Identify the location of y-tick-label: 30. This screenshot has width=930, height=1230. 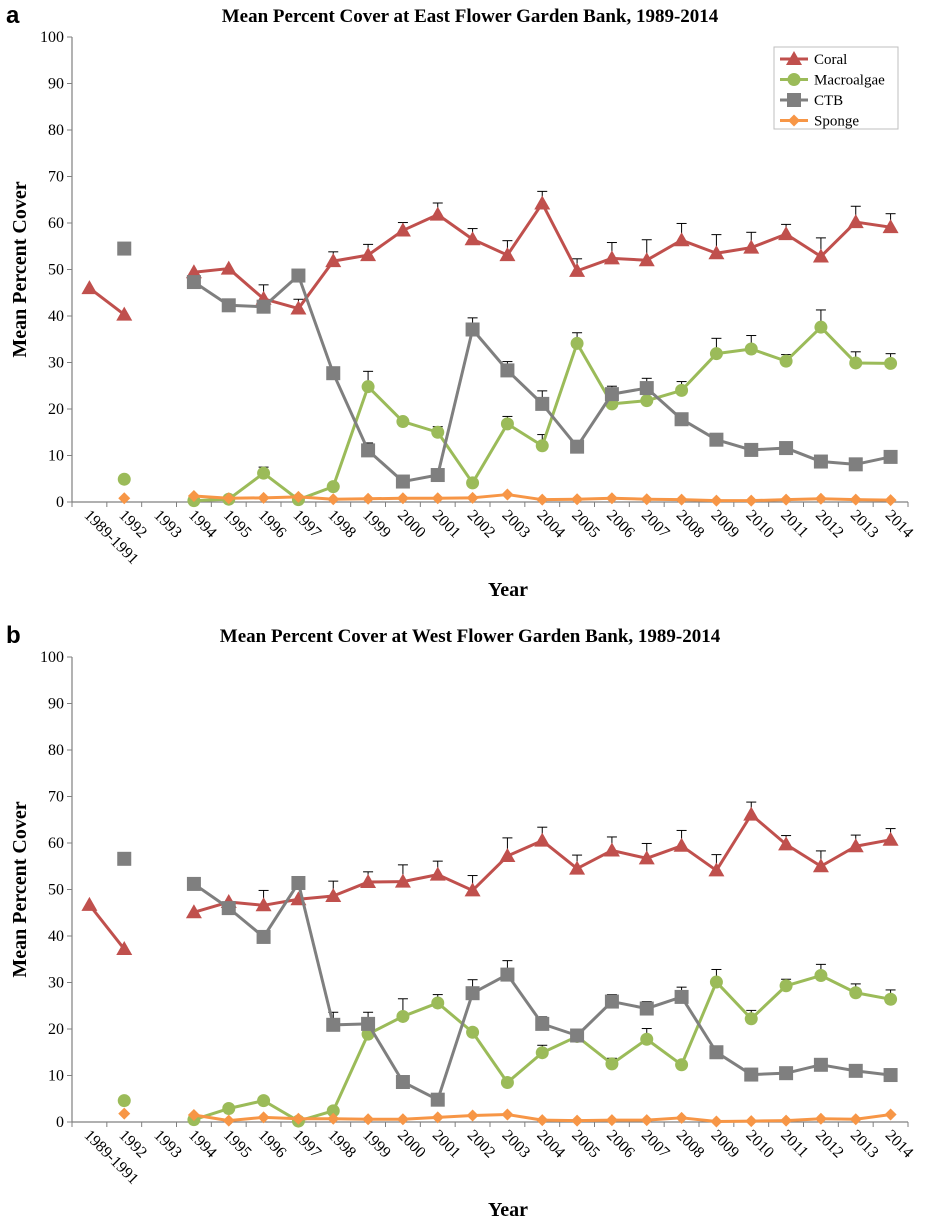
(56, 983).